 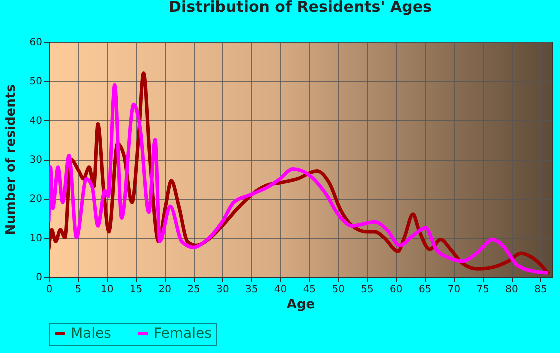 I want to click on x-tick-label: 70, so click(x=454, y=290).